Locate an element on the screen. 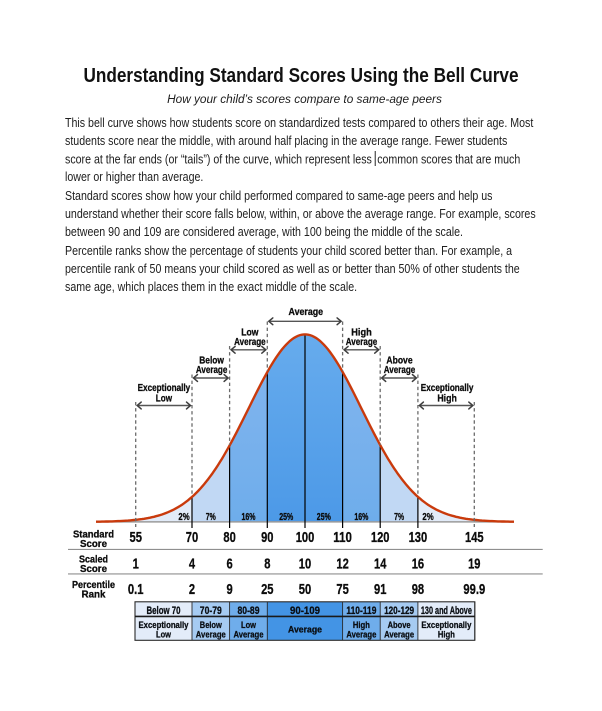  svg-text: Rank is located at coordinates (94, 595).